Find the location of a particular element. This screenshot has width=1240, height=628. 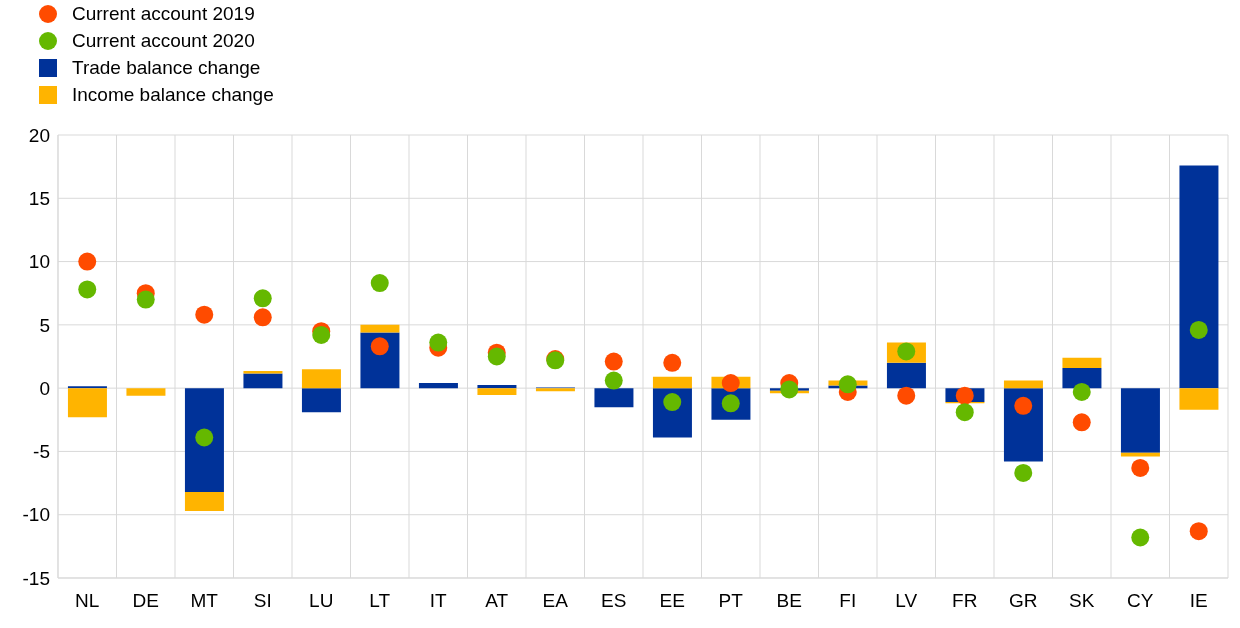

x-tick-label: SI is located at coordinates (262, 601).